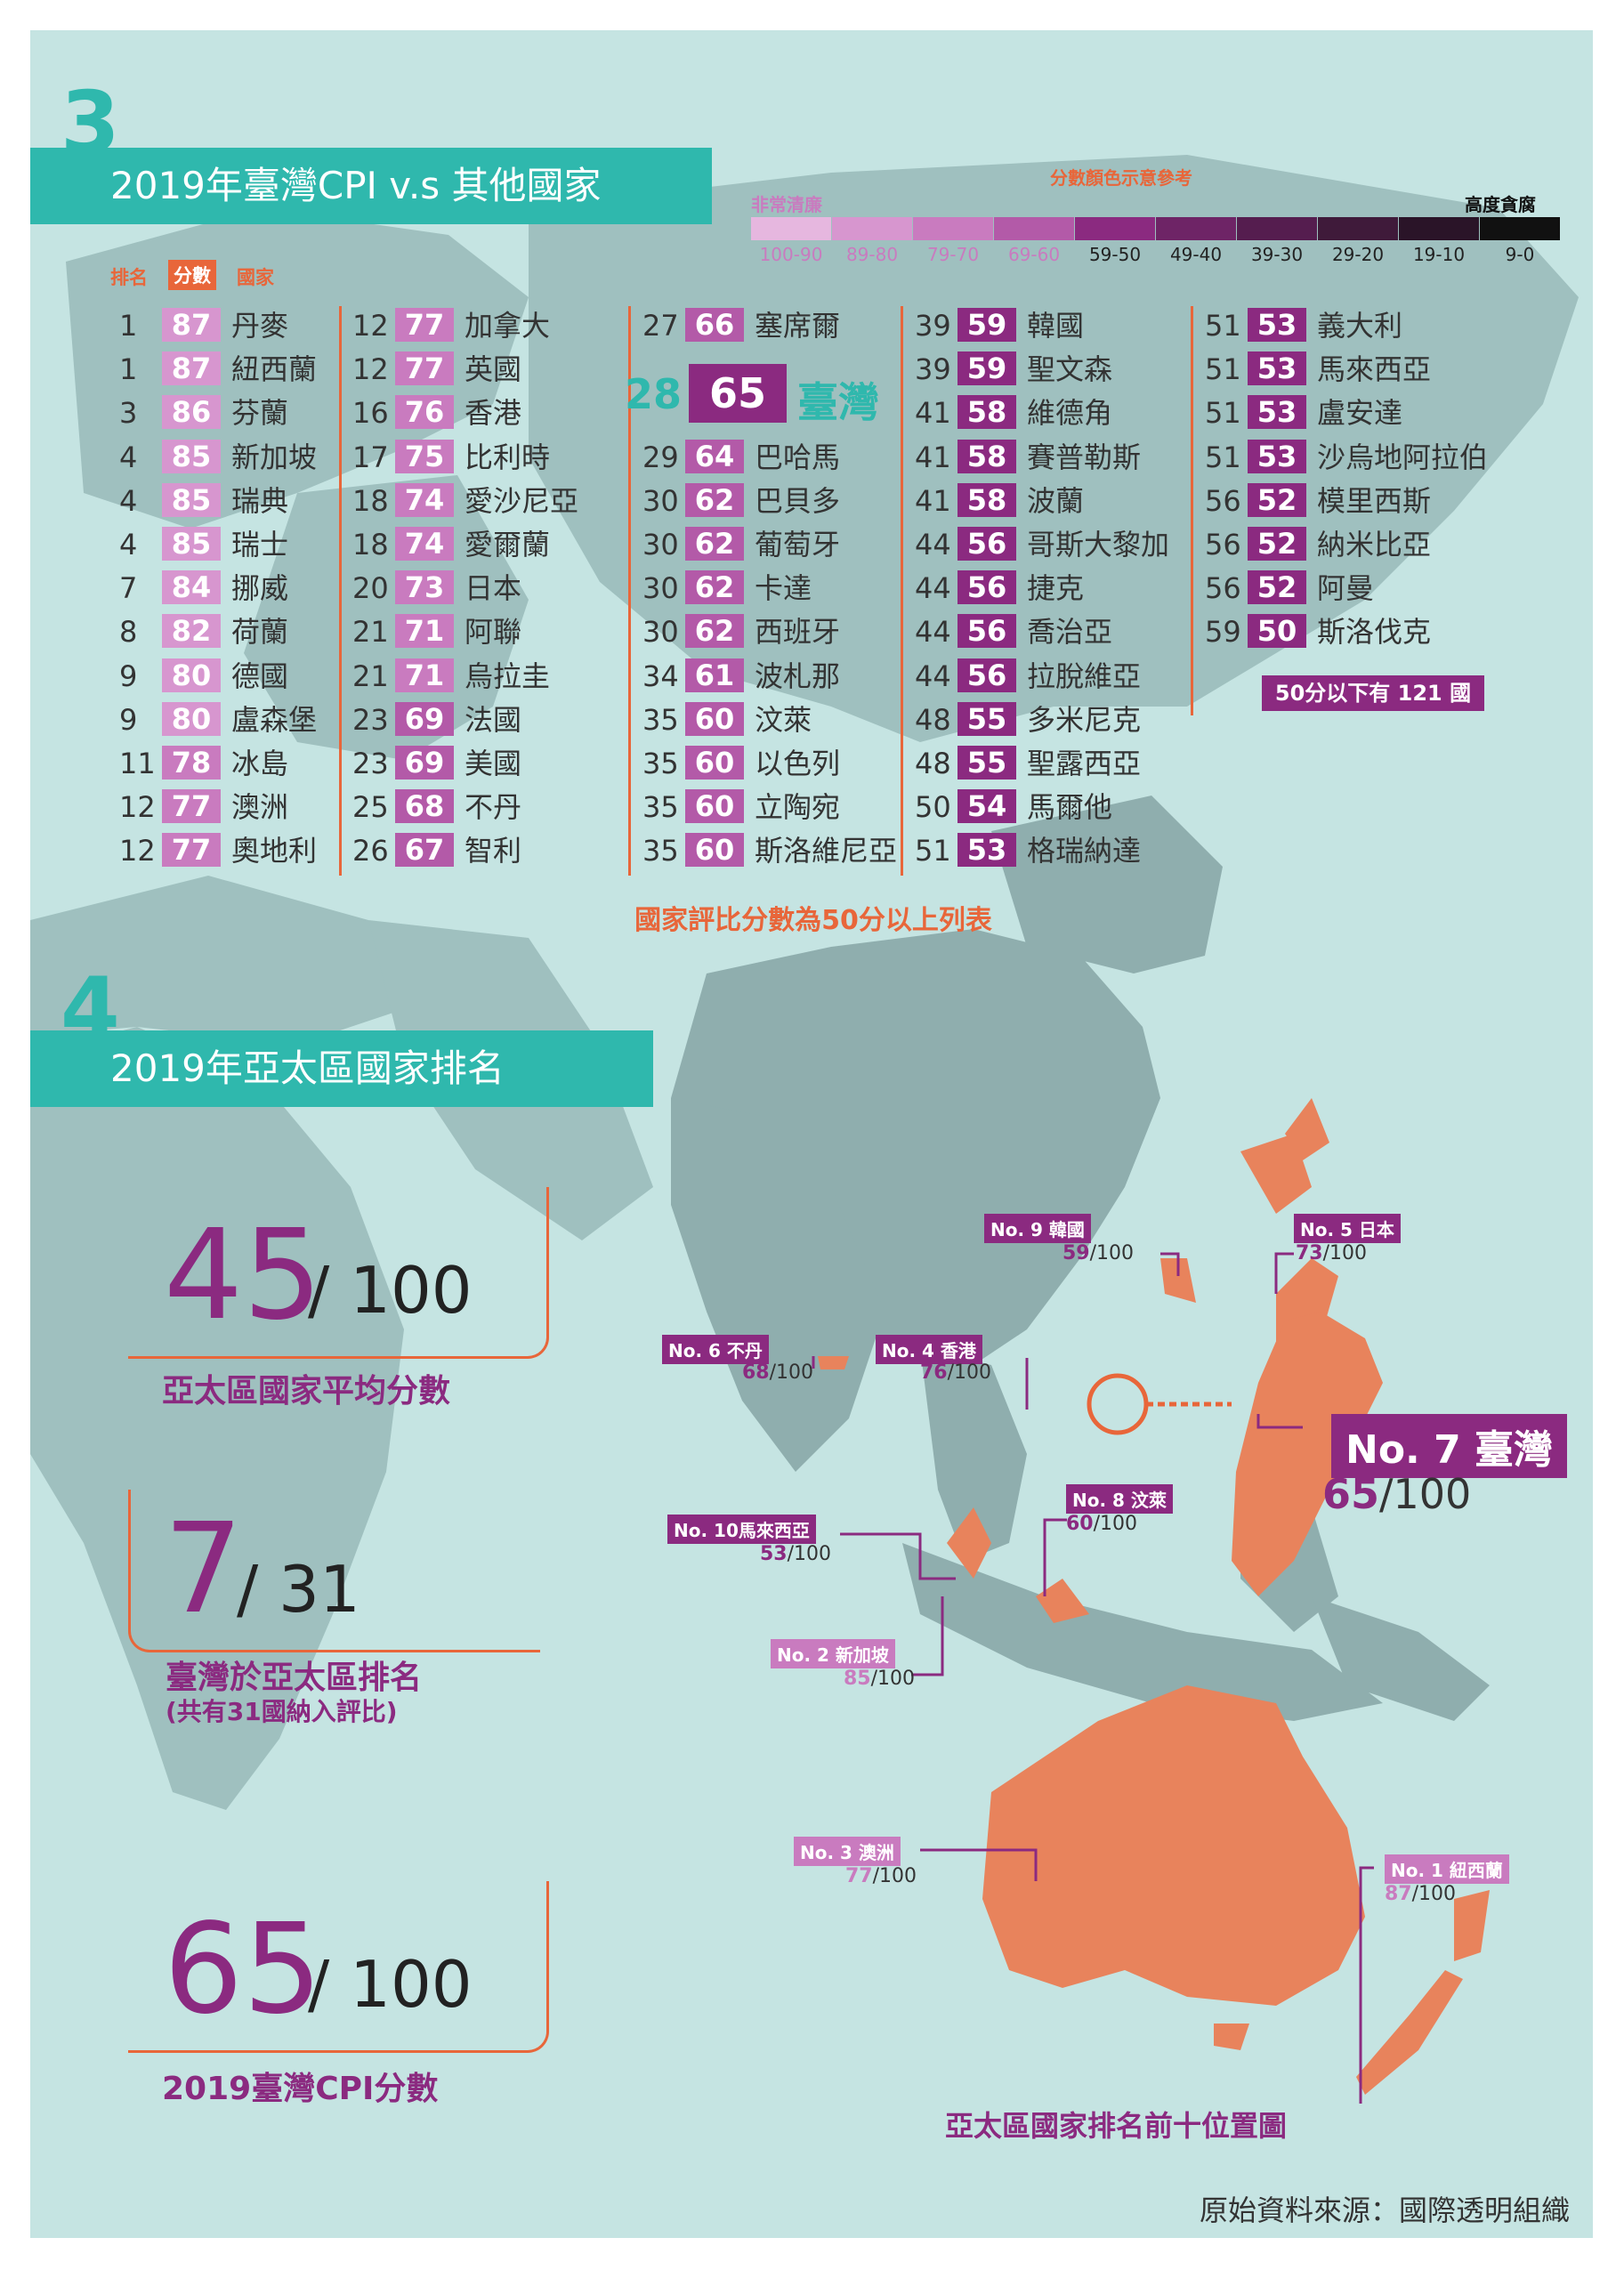 This screenshot has height=2270, width=1624. I want to click on row-country: 丹麥, so click(260, 326).